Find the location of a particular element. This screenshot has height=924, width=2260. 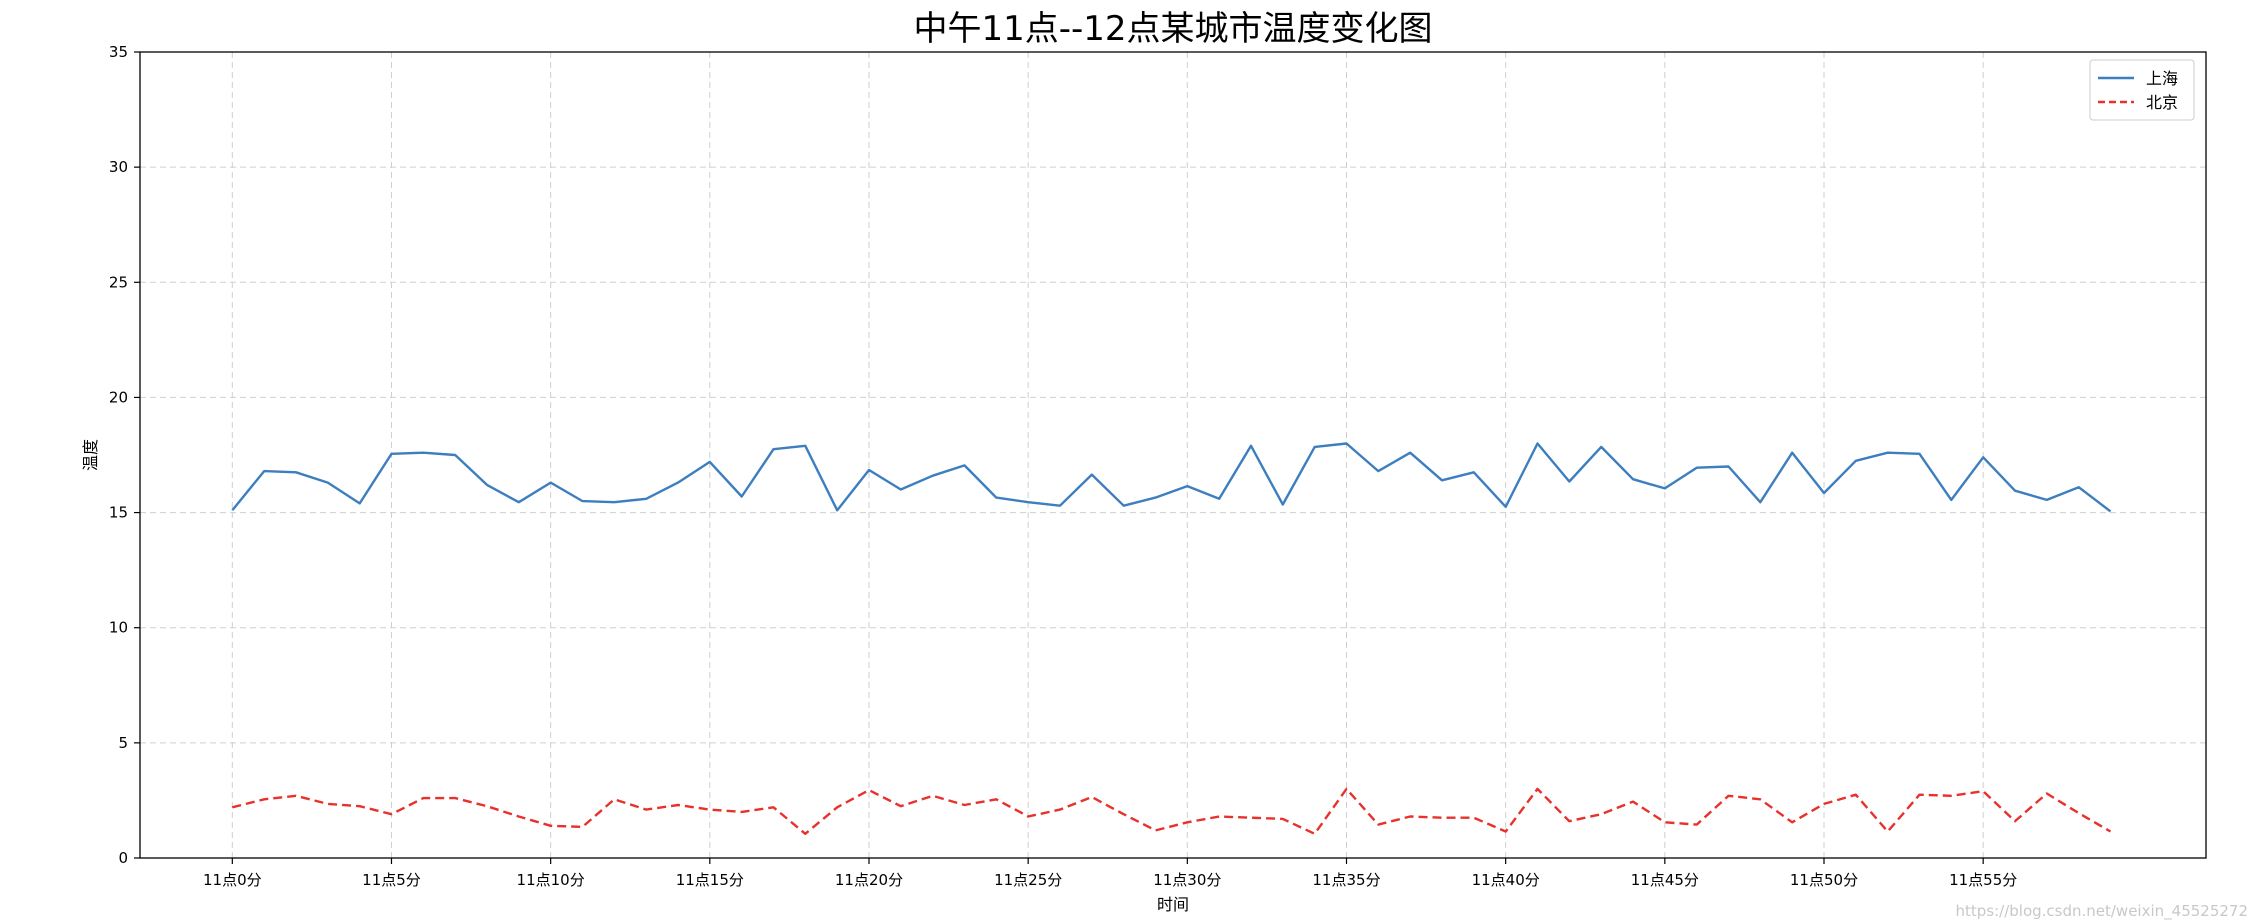

watermark-text: https://blog.csdn.net/weixin_45525272 is located at coordinates (2101, 911).